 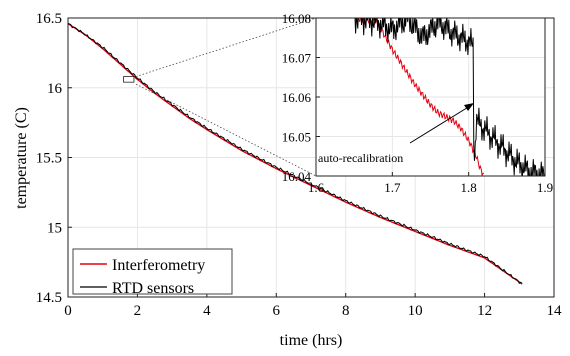 What do you see at coordinates (297, 176) in the screenshot?
I see `inset-y-tick-label: 16.04` at bounding box center [297, 176].